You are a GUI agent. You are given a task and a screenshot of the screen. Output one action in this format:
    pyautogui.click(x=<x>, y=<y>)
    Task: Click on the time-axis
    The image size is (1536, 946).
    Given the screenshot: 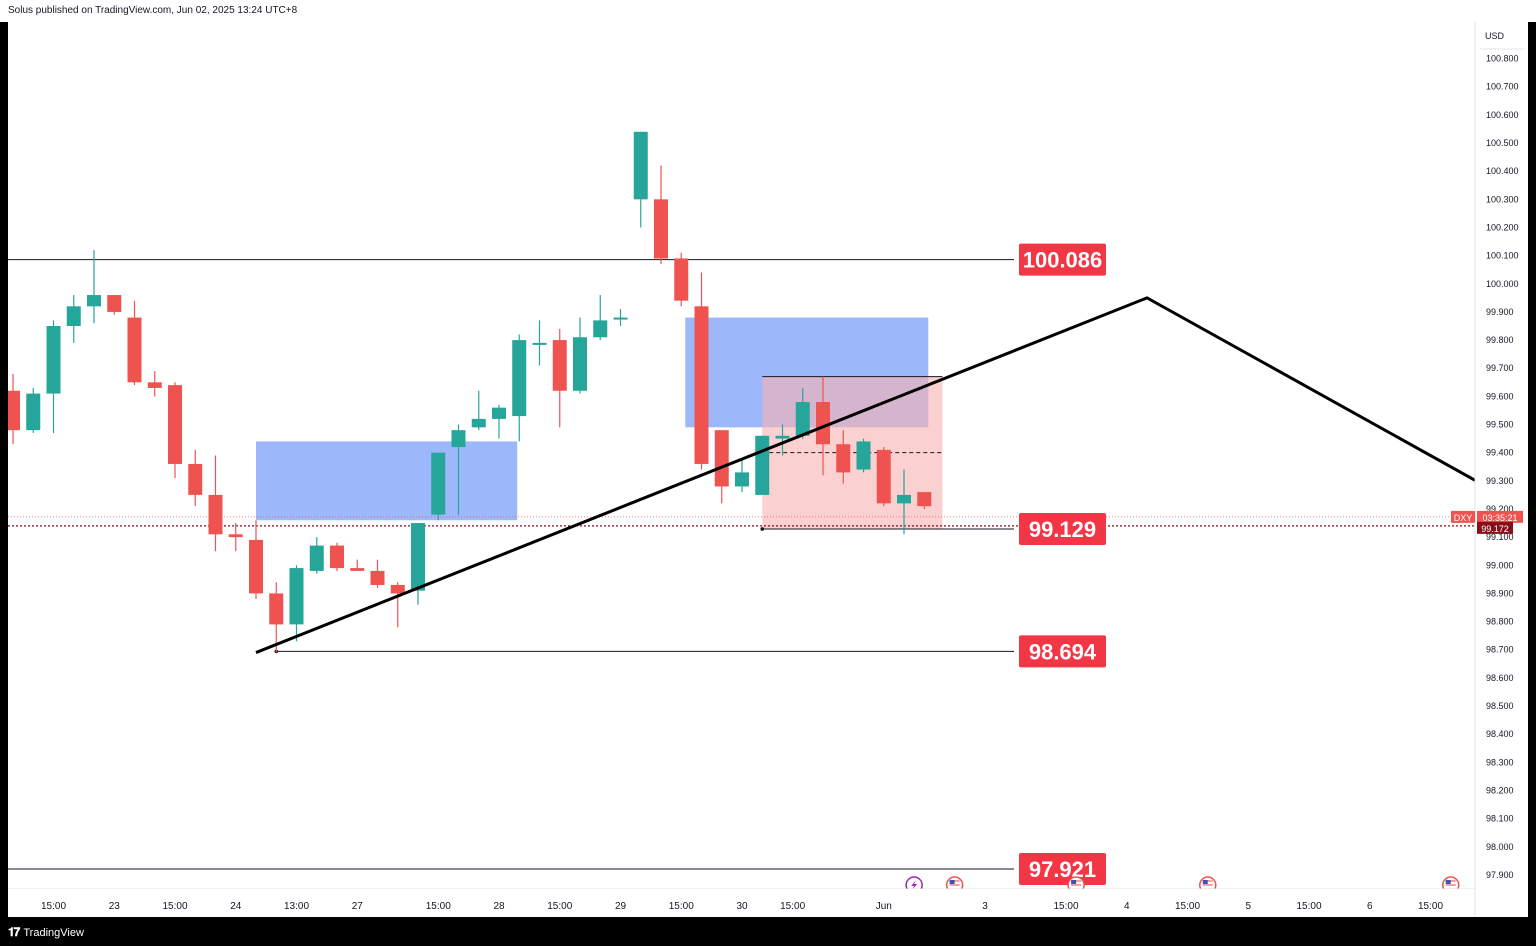 What is the action you would take?
    pyautogui.click(x=741, y=903)
    